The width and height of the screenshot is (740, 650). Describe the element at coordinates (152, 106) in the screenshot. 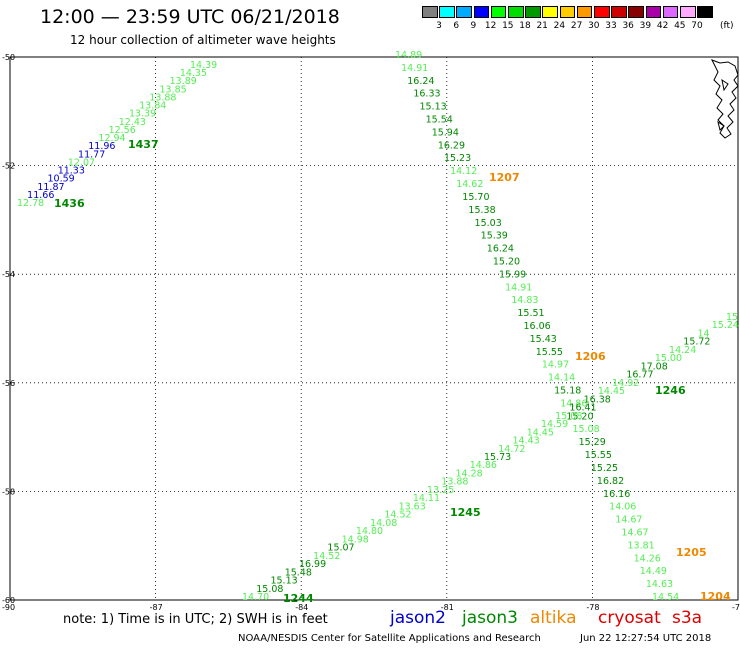

I see `wave-height-value: 13.84` at that location.